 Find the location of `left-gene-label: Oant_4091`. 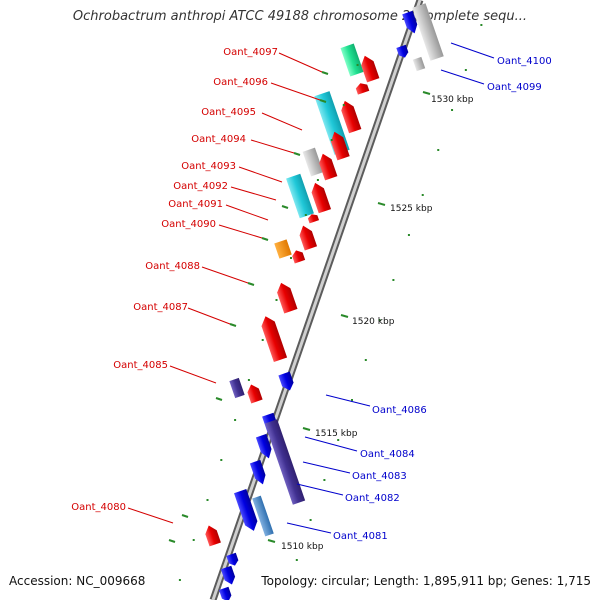

left-gene-label: Oant_4091 is located at coordinates (195, 204).